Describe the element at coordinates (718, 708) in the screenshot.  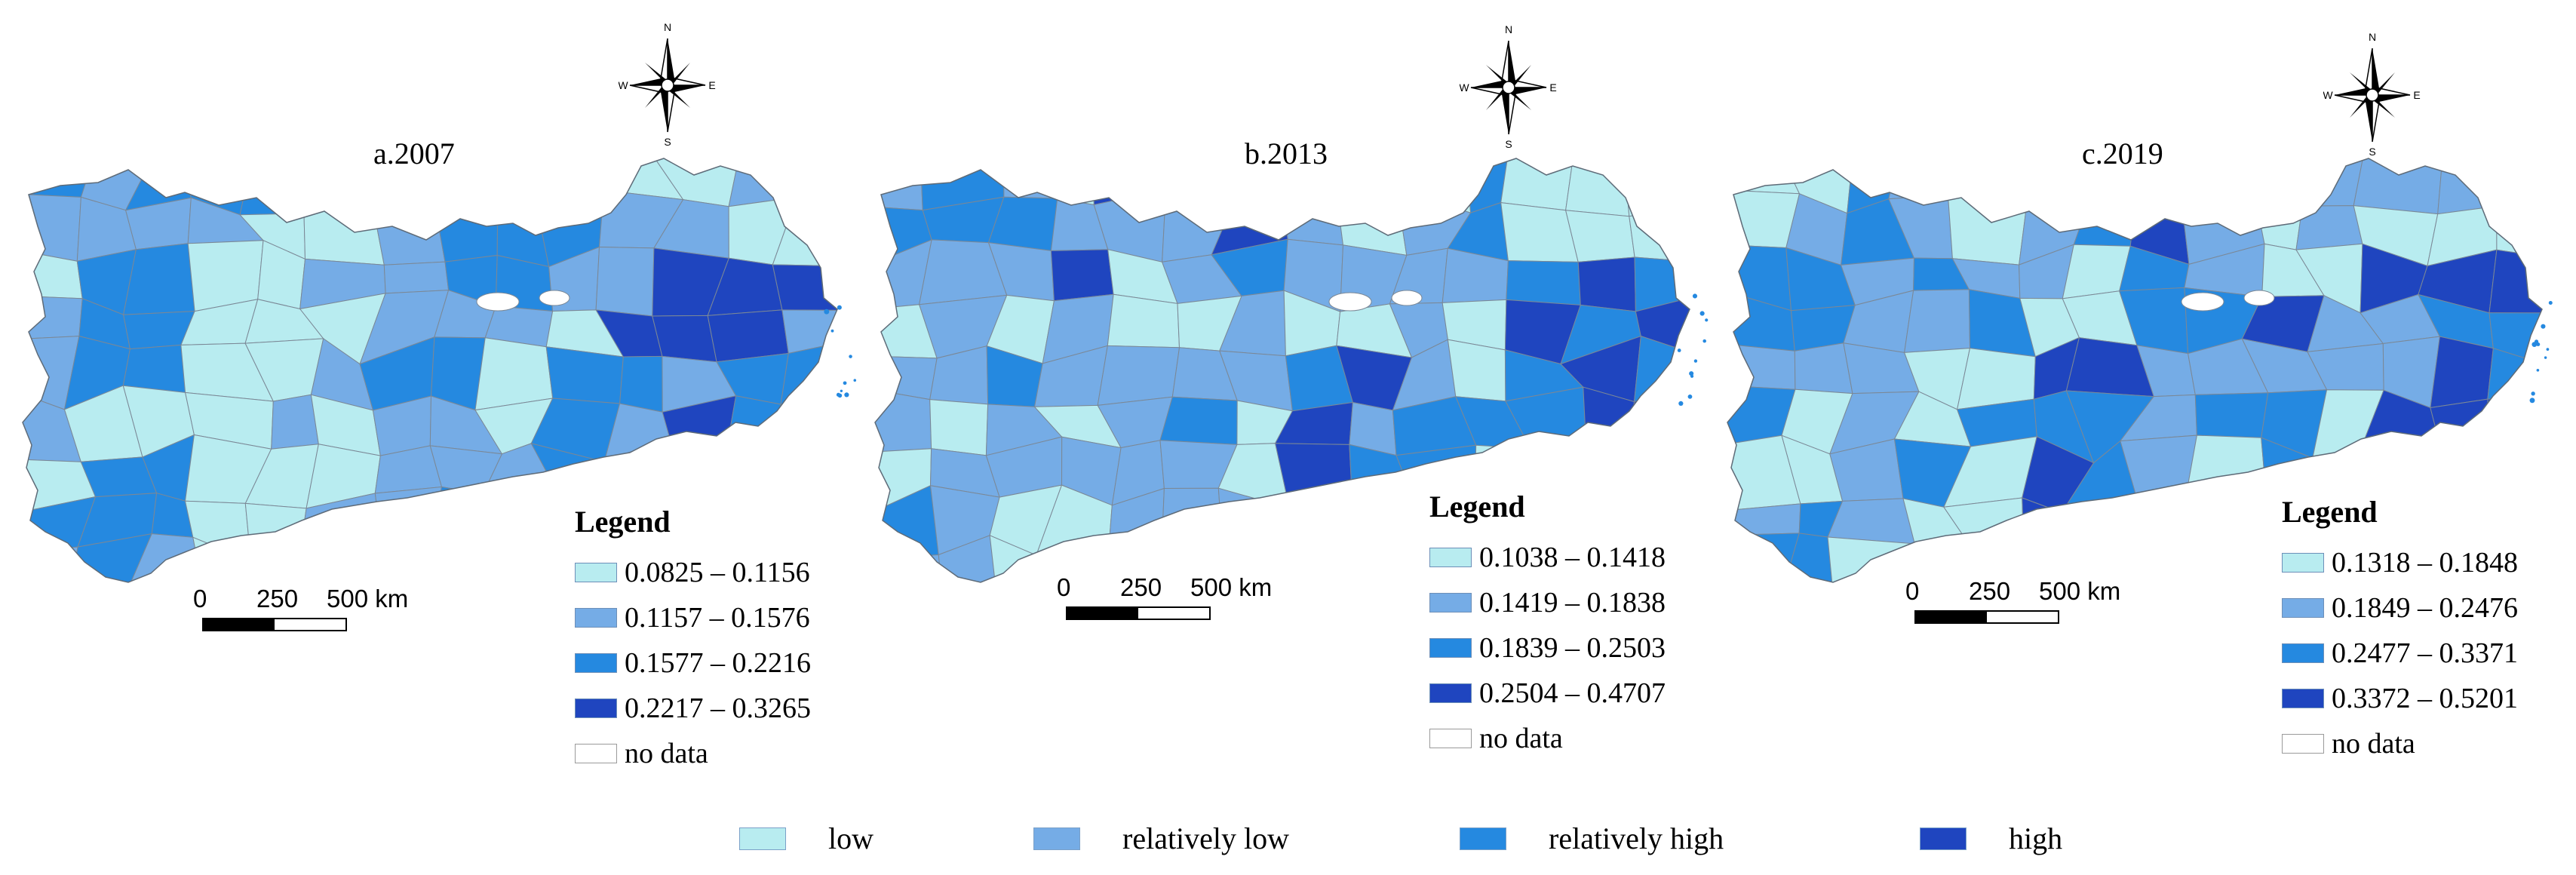
I see `legend-class-label: 0.2217 – 0.3265` at that location.